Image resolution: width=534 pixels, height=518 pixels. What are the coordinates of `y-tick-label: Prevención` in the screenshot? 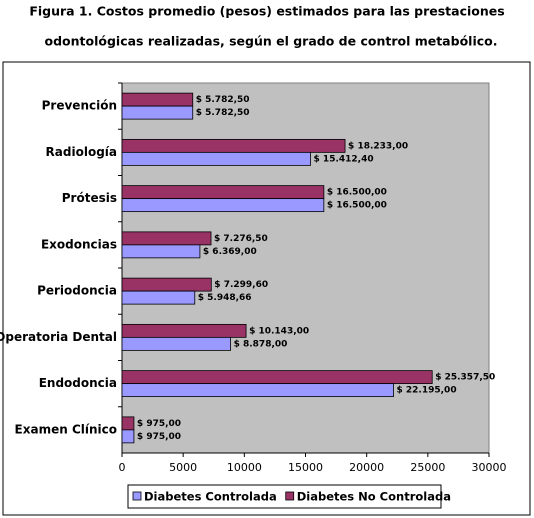 It's located at (79, 106).